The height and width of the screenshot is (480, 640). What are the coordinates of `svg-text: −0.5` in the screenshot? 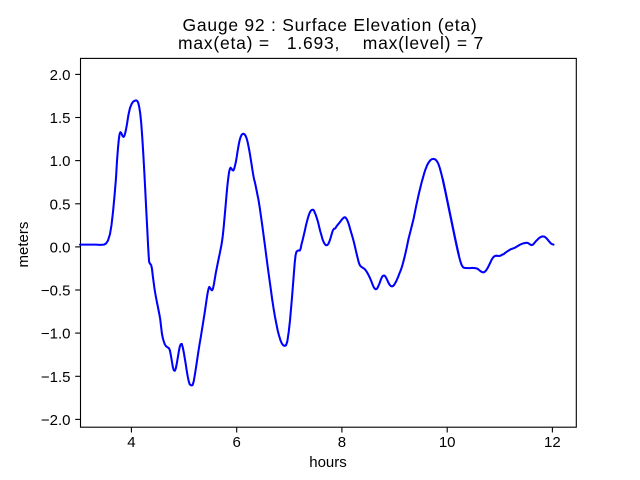 It's located at (56, 291).